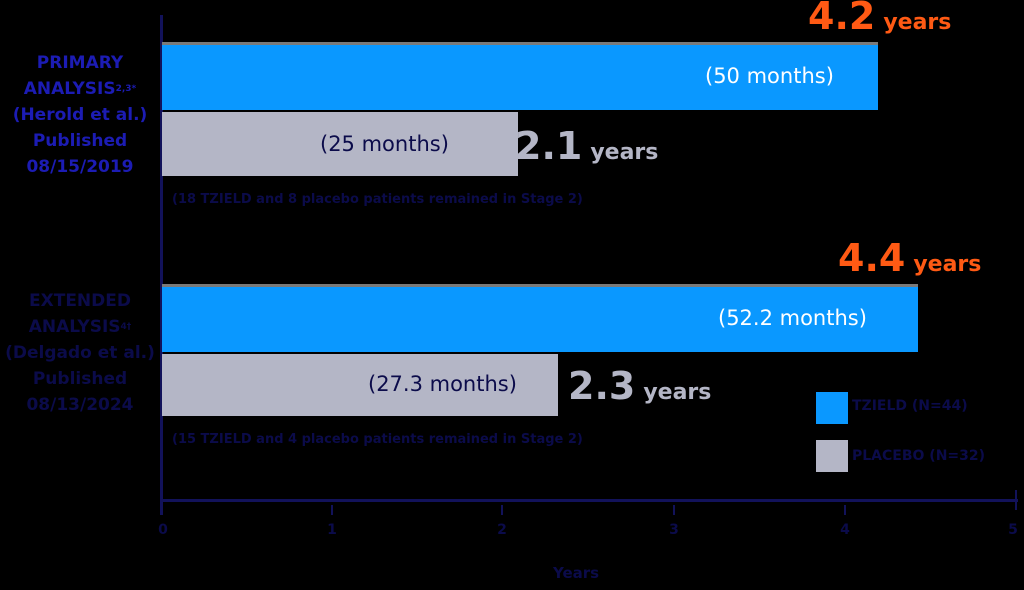 This screenshot has width=1024, height=590. Describe the element at coordinates (832, 456) in the screenshot. I see `legend-swatch-placebo` at that location.